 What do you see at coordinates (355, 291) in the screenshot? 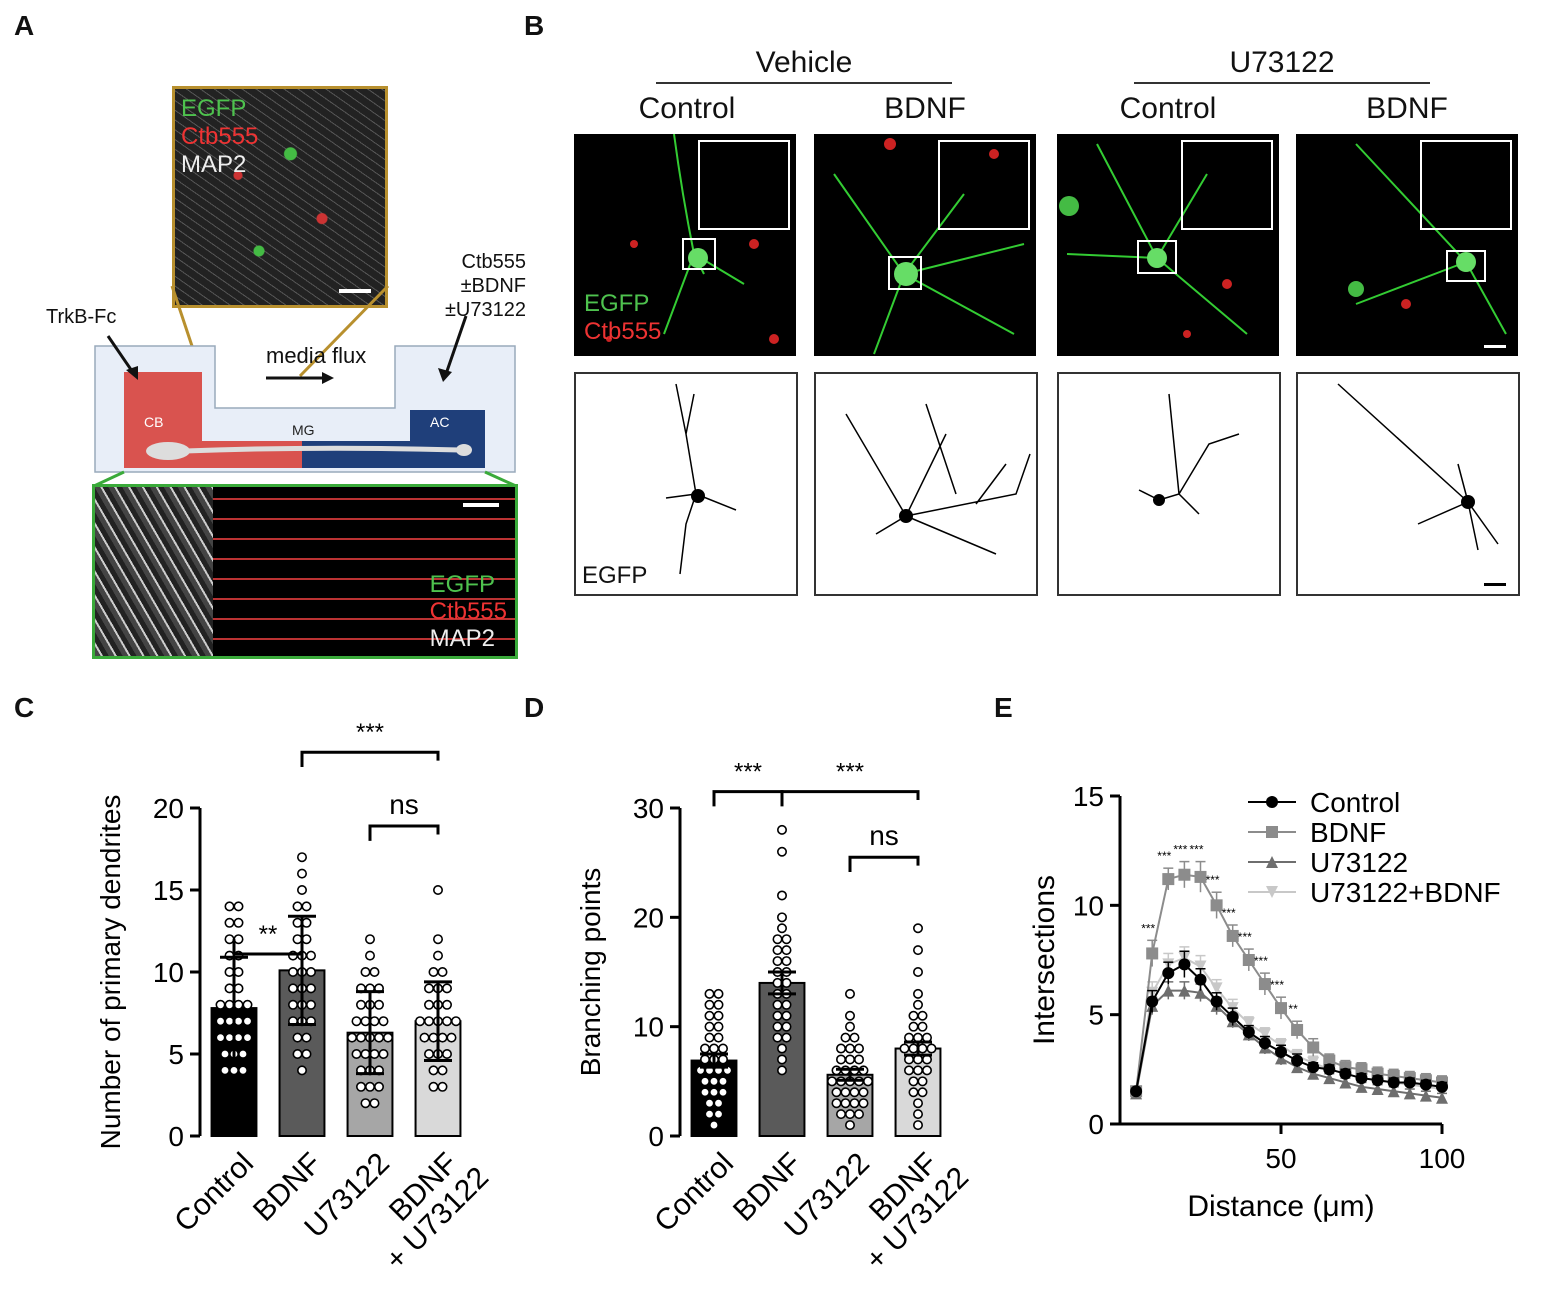
I see `scale-bar` at bounding box center [355, 291].